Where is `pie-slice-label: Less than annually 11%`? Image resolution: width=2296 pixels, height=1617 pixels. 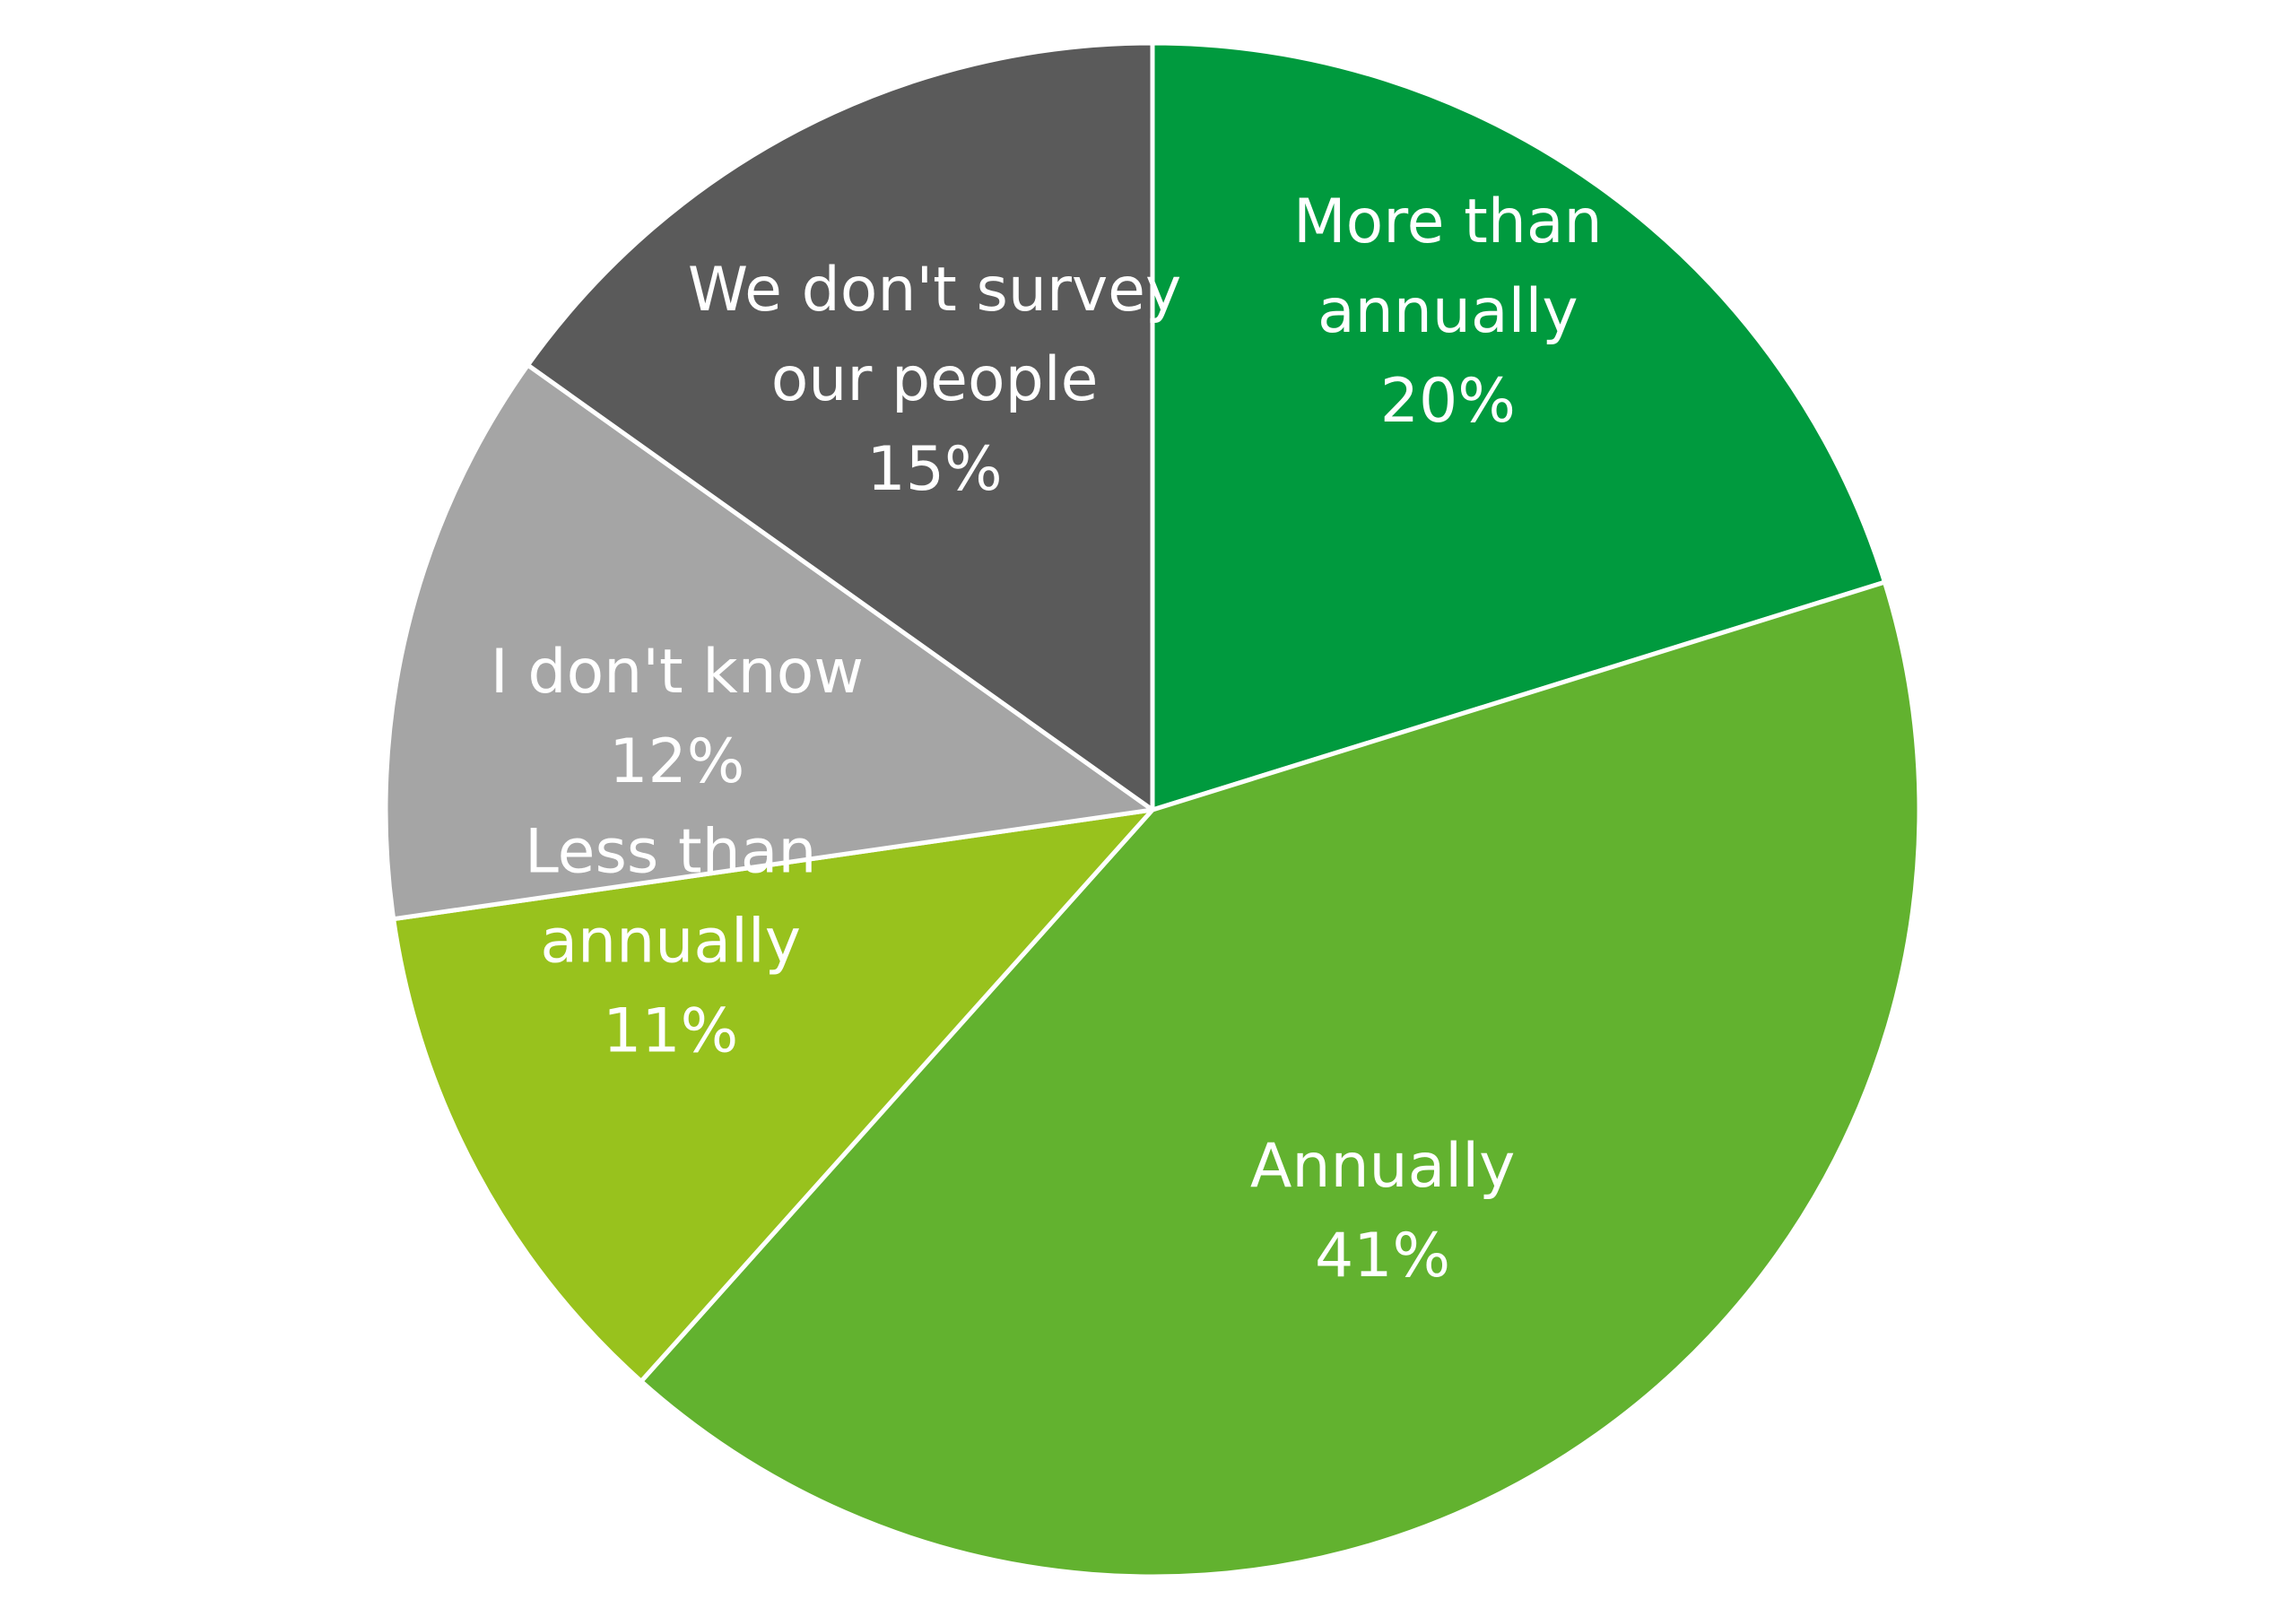 pie-slice-label: Less than annually 11% is located at coordinates (671, 941).